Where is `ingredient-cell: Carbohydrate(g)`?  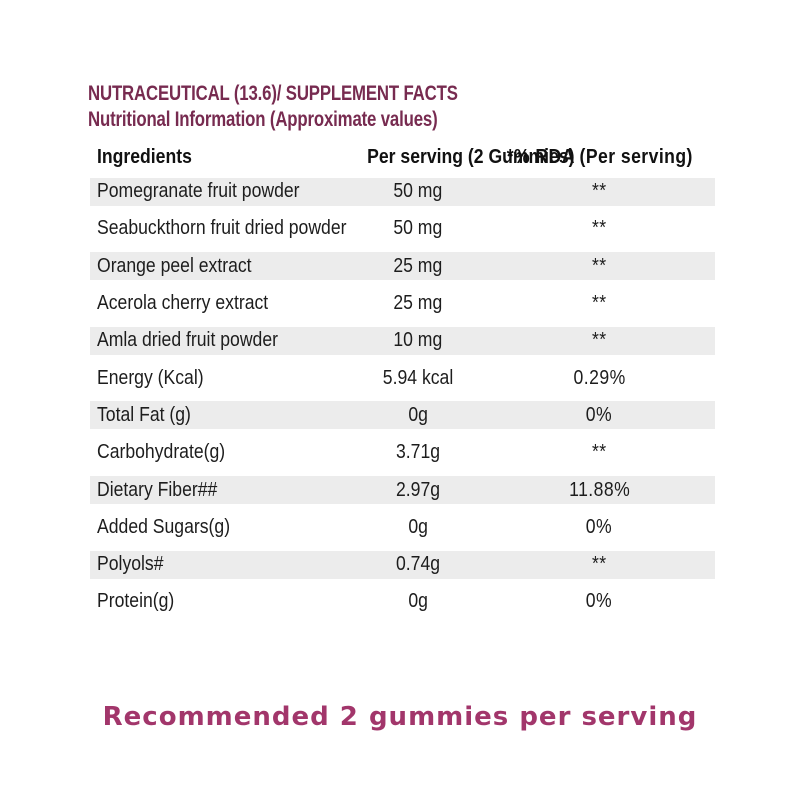
ingredient-cell: Carbohydrate(g) is located at coordinates (221, 452).